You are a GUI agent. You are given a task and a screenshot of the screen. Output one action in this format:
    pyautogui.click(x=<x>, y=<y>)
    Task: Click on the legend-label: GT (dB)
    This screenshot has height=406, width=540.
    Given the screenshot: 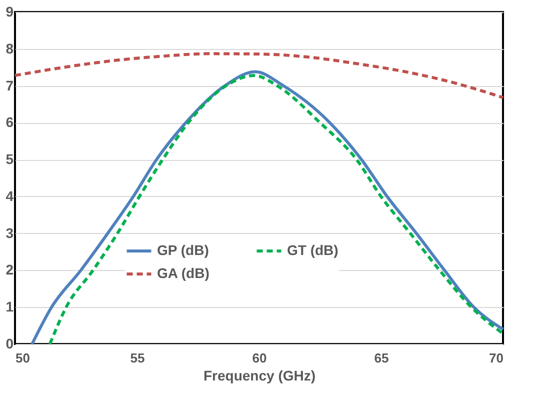 What is the action you would take?
    pyautogui.click(x=312, y=250)
    